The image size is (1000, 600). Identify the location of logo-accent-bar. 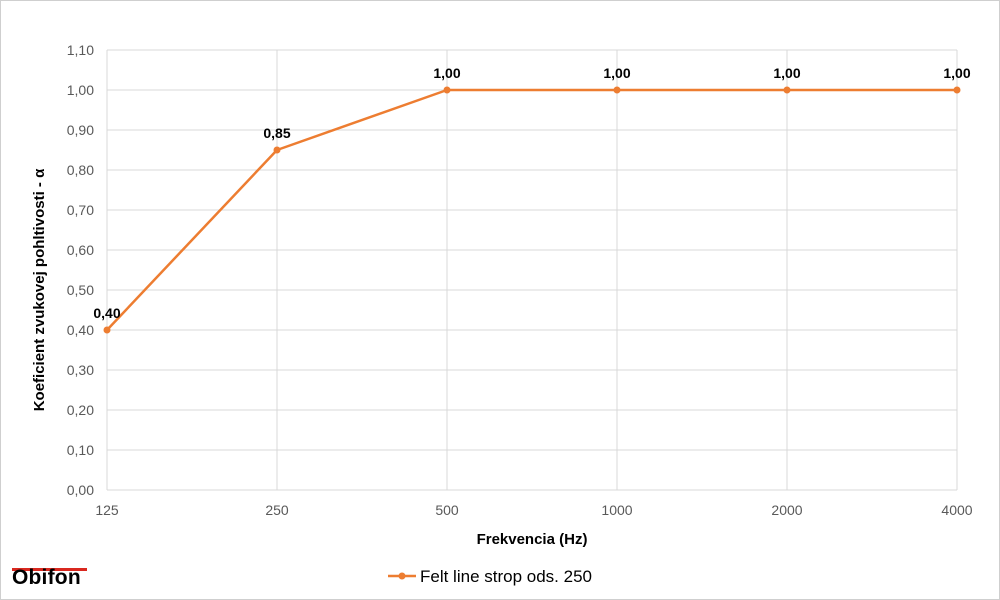
(49, 569).